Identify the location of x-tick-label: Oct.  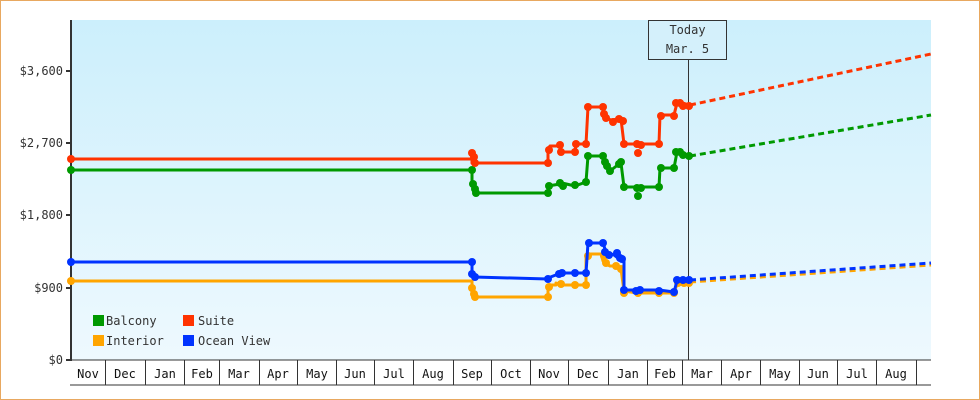
(511, 374).